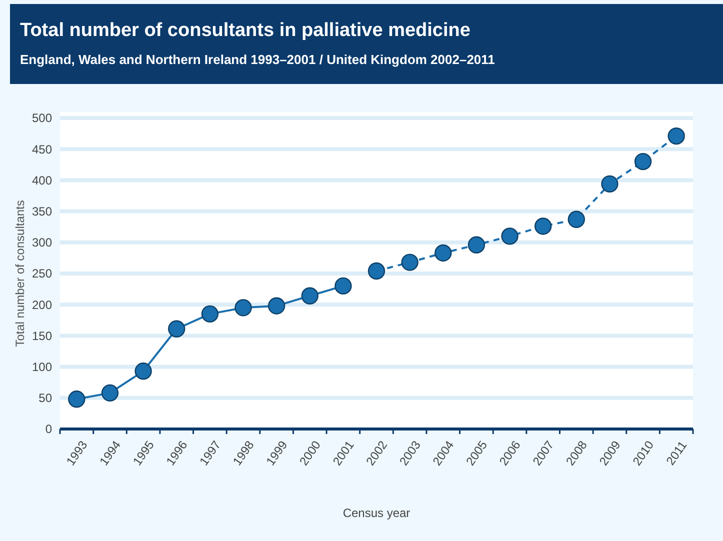 The width and height of the screenshot is (723, 541). Describe the element at coordinates (245, 30) in the screenshot. I see `chart-title: Total number of consultants in palliative medicine` at that location.